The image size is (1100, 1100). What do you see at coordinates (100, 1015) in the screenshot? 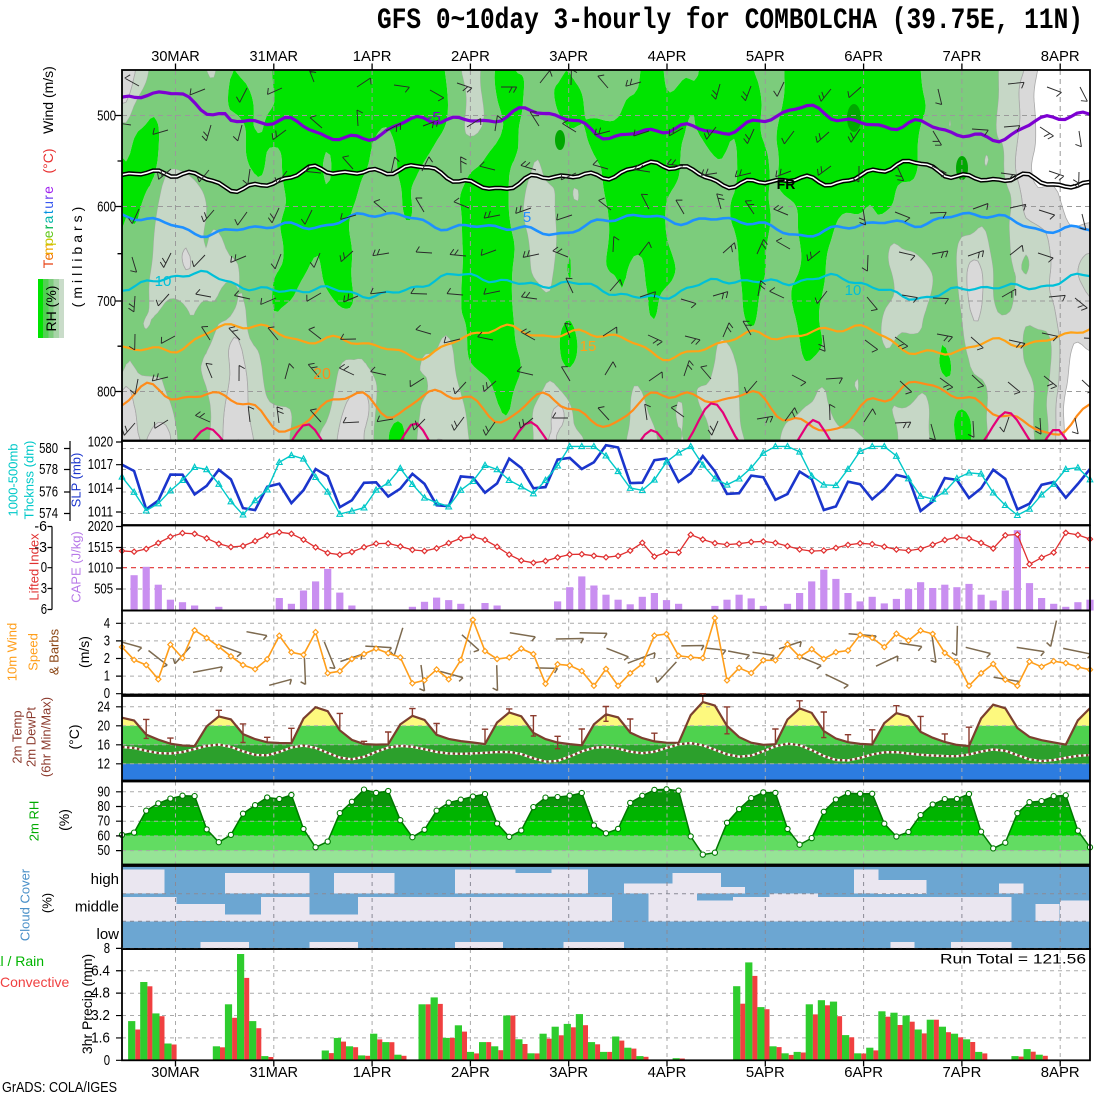
I see `svg-text: 3.2` at bounding box center [100, 1015].